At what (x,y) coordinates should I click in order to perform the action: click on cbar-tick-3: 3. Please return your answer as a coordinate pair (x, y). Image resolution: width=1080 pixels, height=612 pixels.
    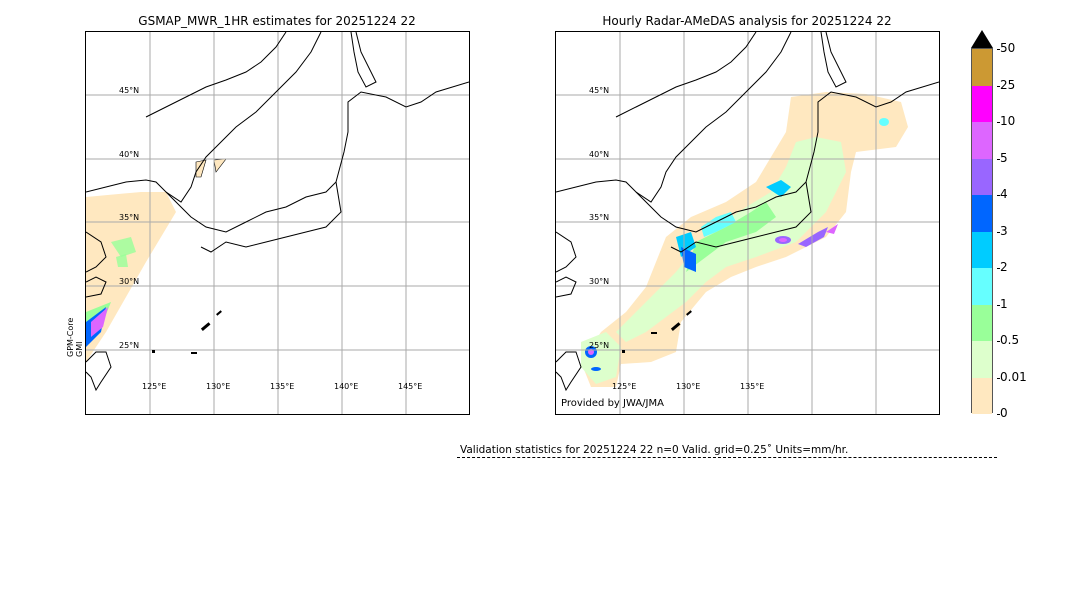
    Looking at the image, I should click on (1002, 231).